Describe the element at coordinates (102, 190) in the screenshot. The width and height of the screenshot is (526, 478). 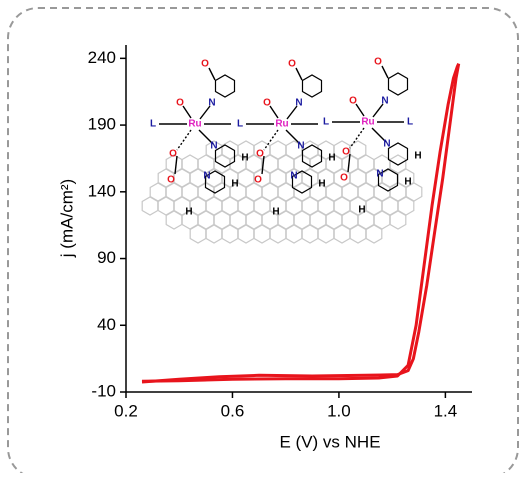
I see `y-tick-label: 140` at that location.